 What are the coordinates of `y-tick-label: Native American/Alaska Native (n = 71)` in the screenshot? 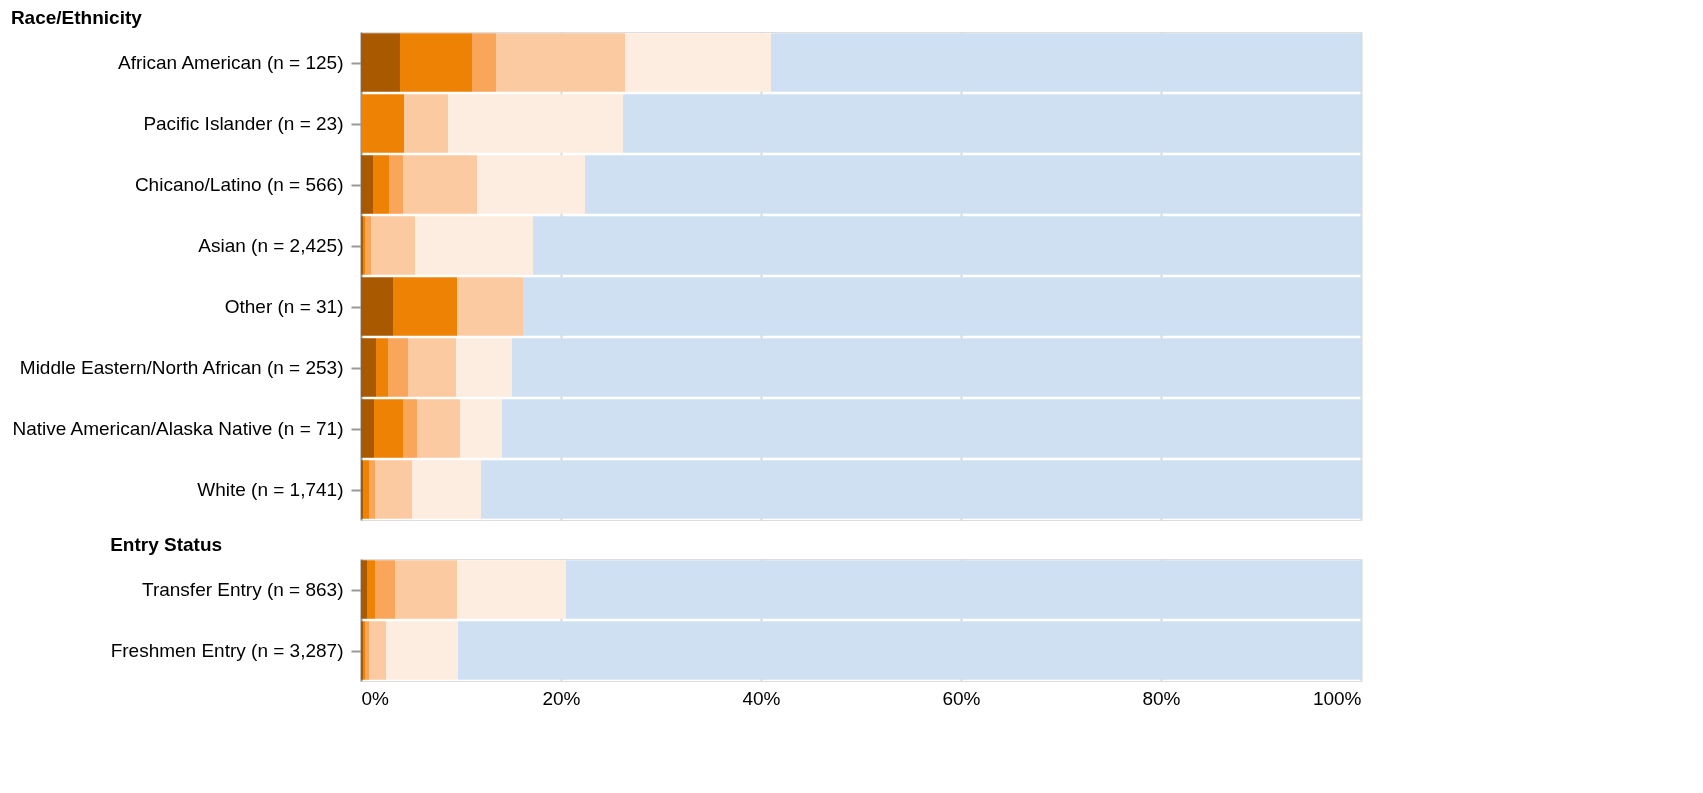 It's located at (178, 428).